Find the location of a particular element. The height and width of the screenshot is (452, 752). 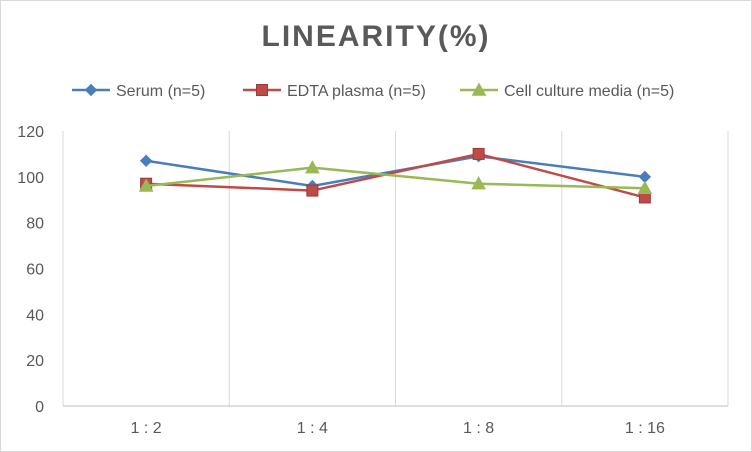

legend-item: Cell culture media (n=5) is located at coordinates (567, 91).